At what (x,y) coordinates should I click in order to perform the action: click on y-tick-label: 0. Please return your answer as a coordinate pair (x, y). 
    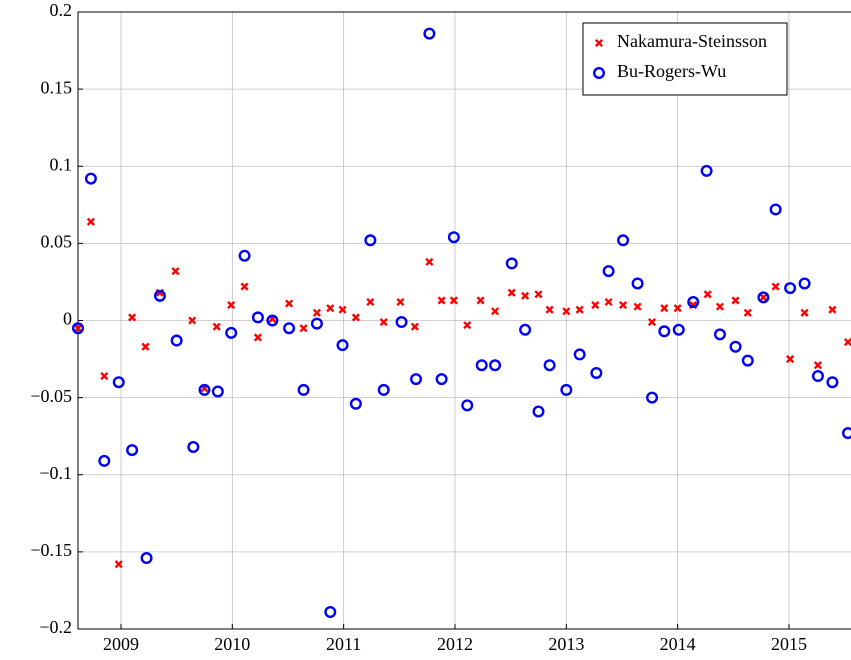
    Looking at the image, I should click on (67, 319).